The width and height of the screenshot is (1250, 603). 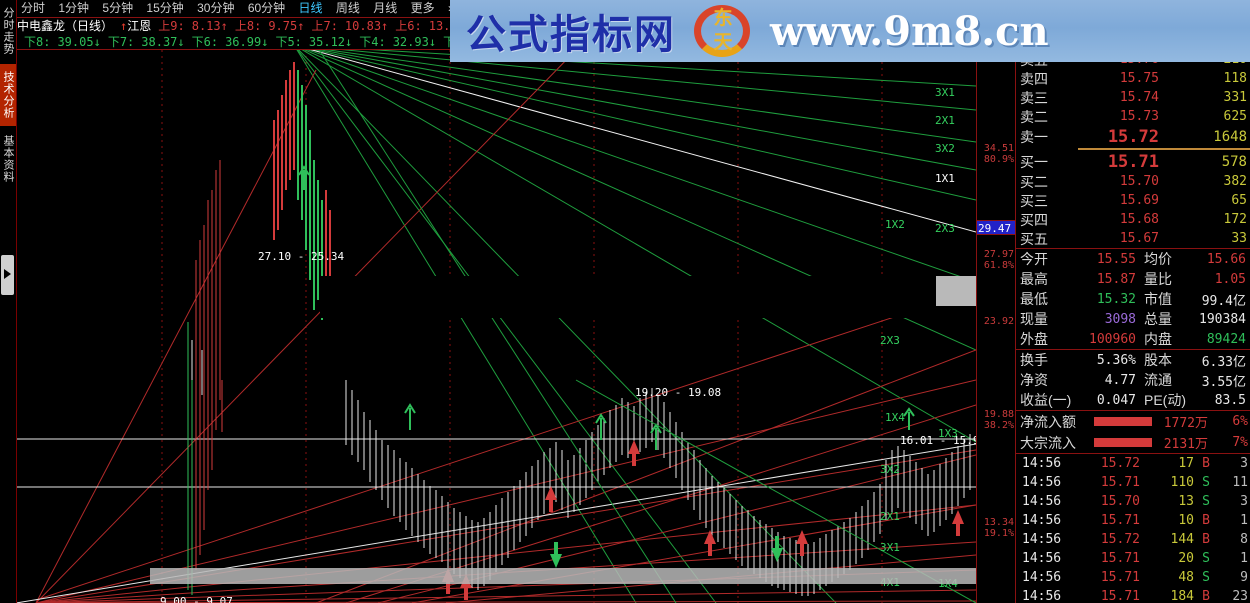 I want to click on chart-annotation-3: 16.01 - 15.90, so click(x=938, y=440).